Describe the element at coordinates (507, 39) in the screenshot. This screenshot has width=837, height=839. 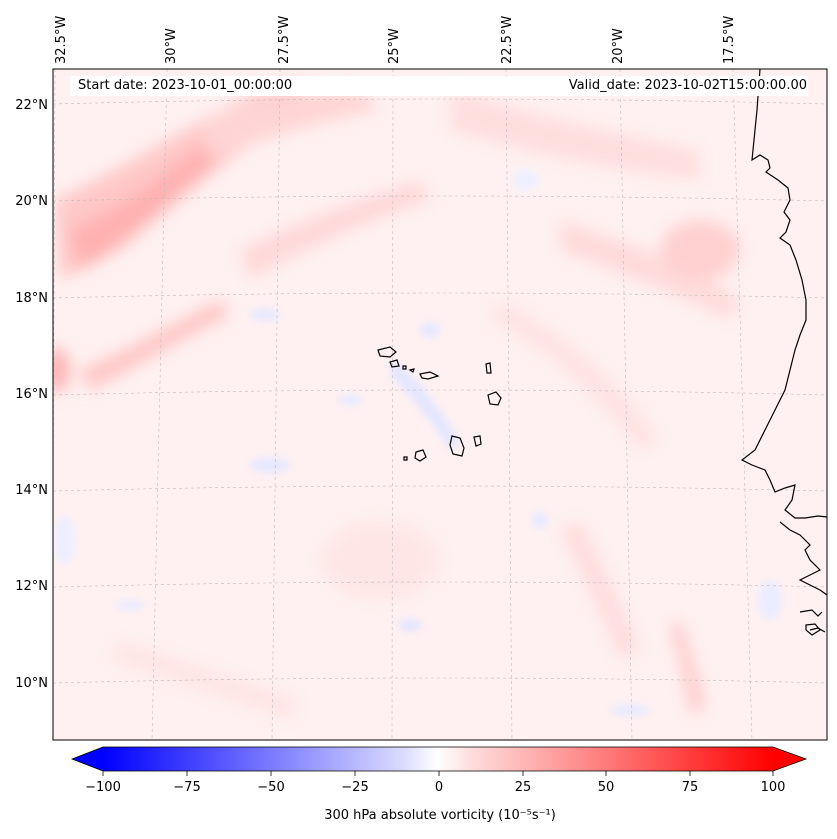
I see `lon-label-22-5w: 22.5°W` at that location.